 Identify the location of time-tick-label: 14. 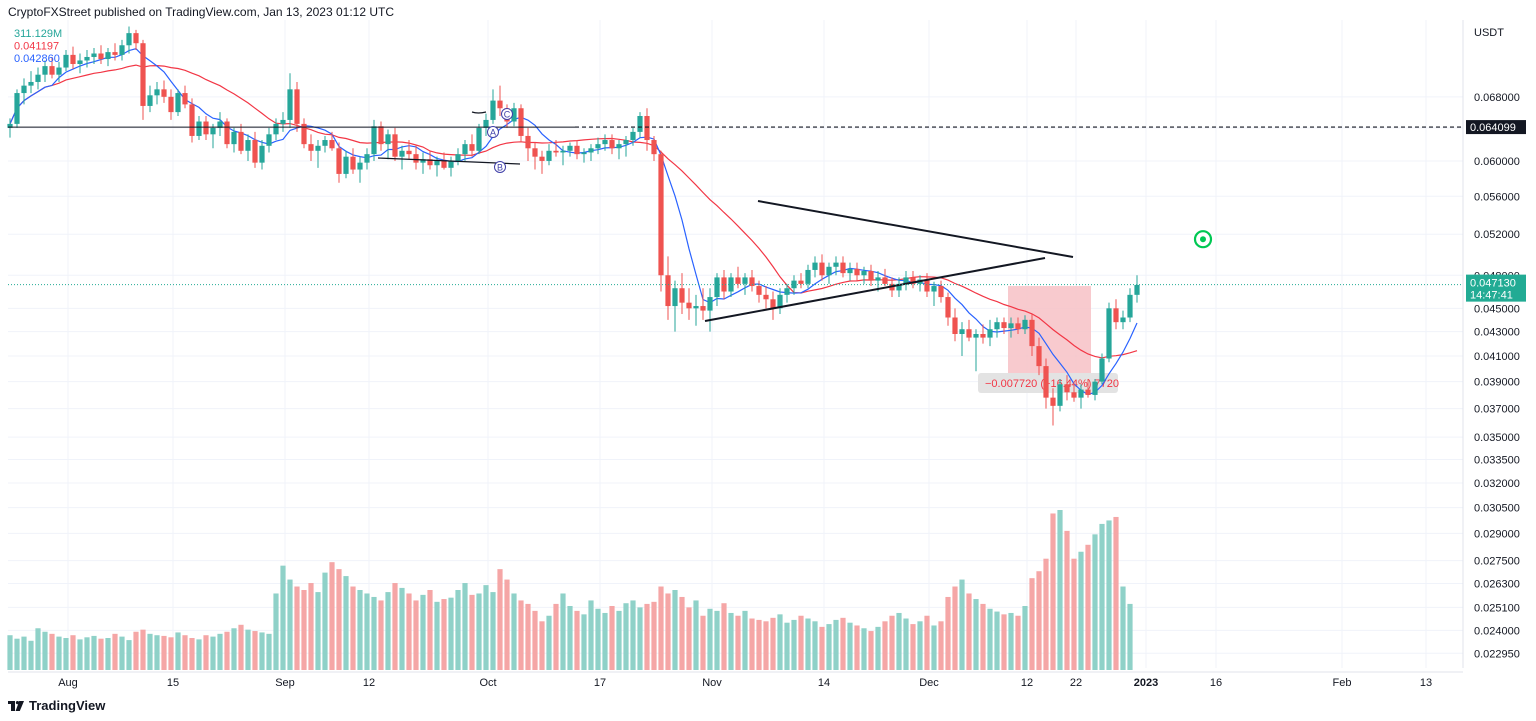
(824, 683).